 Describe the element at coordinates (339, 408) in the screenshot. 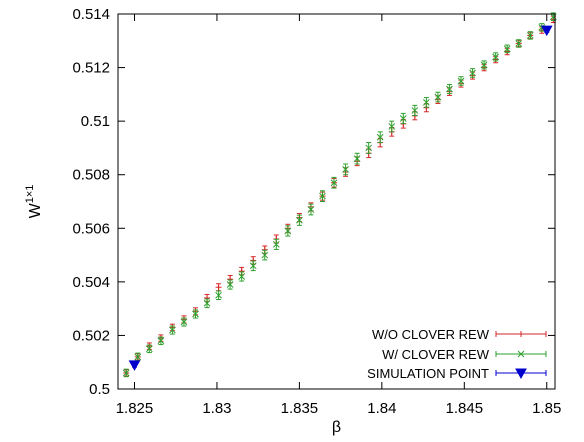

I see `x-tick-labels: 1.825 1.83 1.835 1.84 1.845 1.85` at that location.